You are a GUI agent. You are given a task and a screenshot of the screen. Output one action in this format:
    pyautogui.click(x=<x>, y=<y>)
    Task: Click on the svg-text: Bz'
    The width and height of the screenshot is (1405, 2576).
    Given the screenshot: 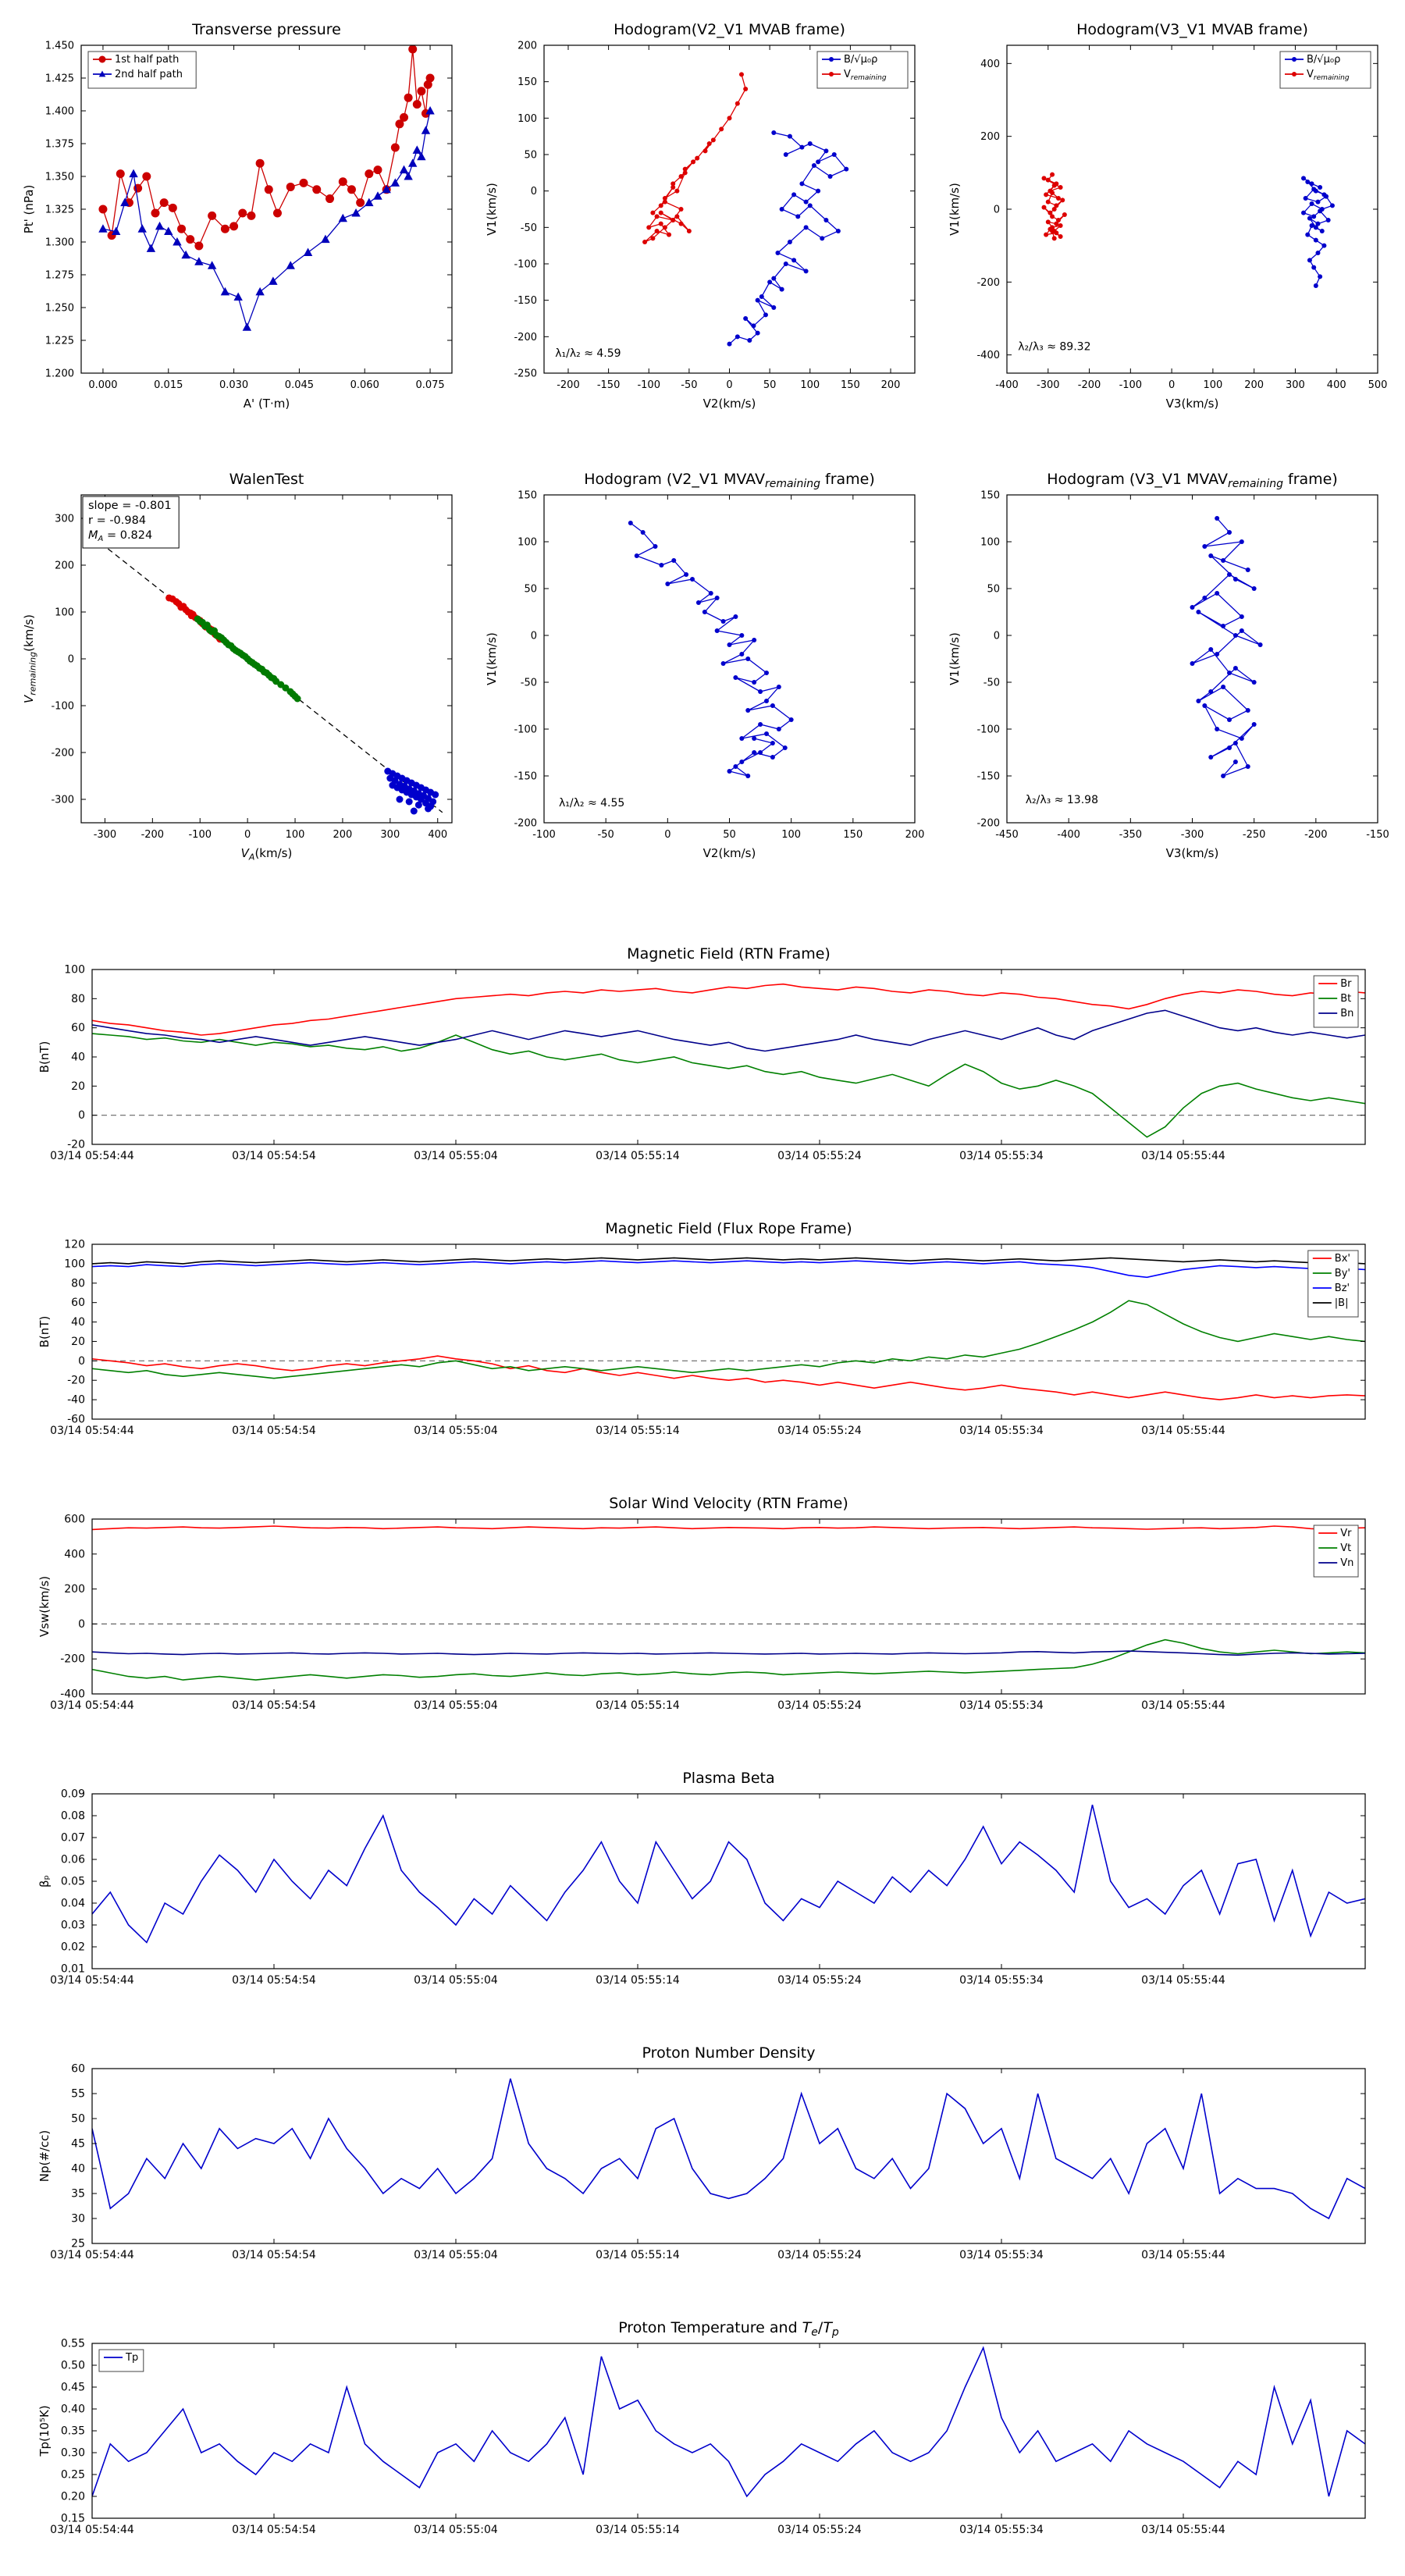 What is the action you would take?
    pyautogui.click(x=1343, y=1288)
    